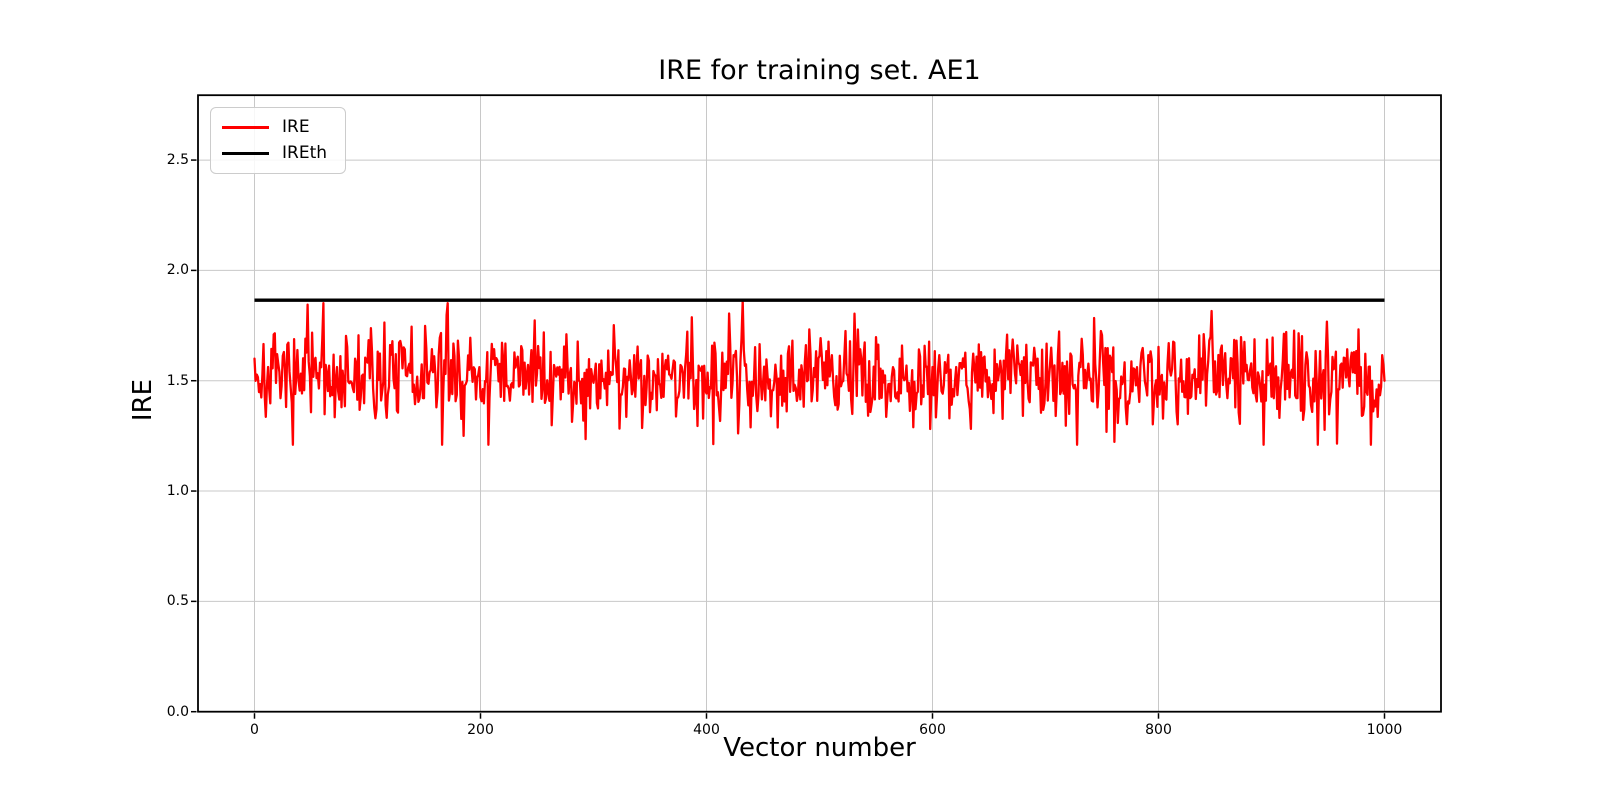  What do you see at coordinates (480, 729) in the screenshot?
I see `x-tick-label: 200` at bounding box center [480, 729].